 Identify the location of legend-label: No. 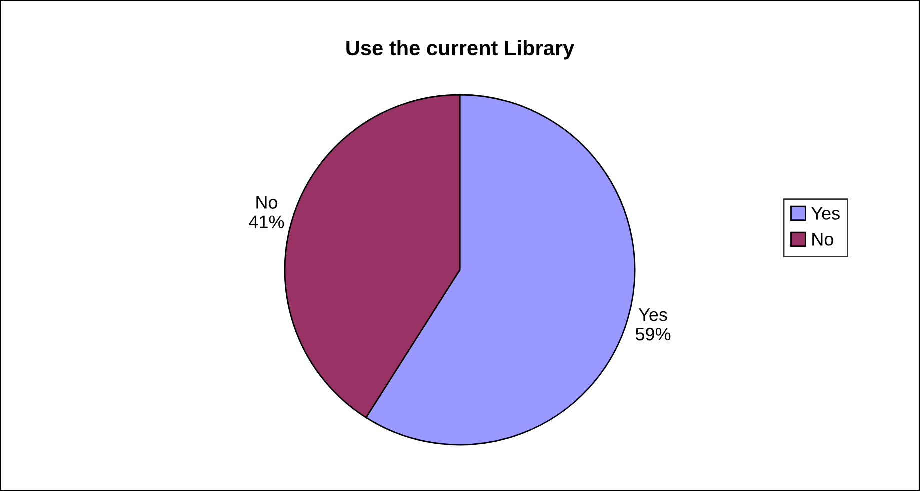
(823, 239).